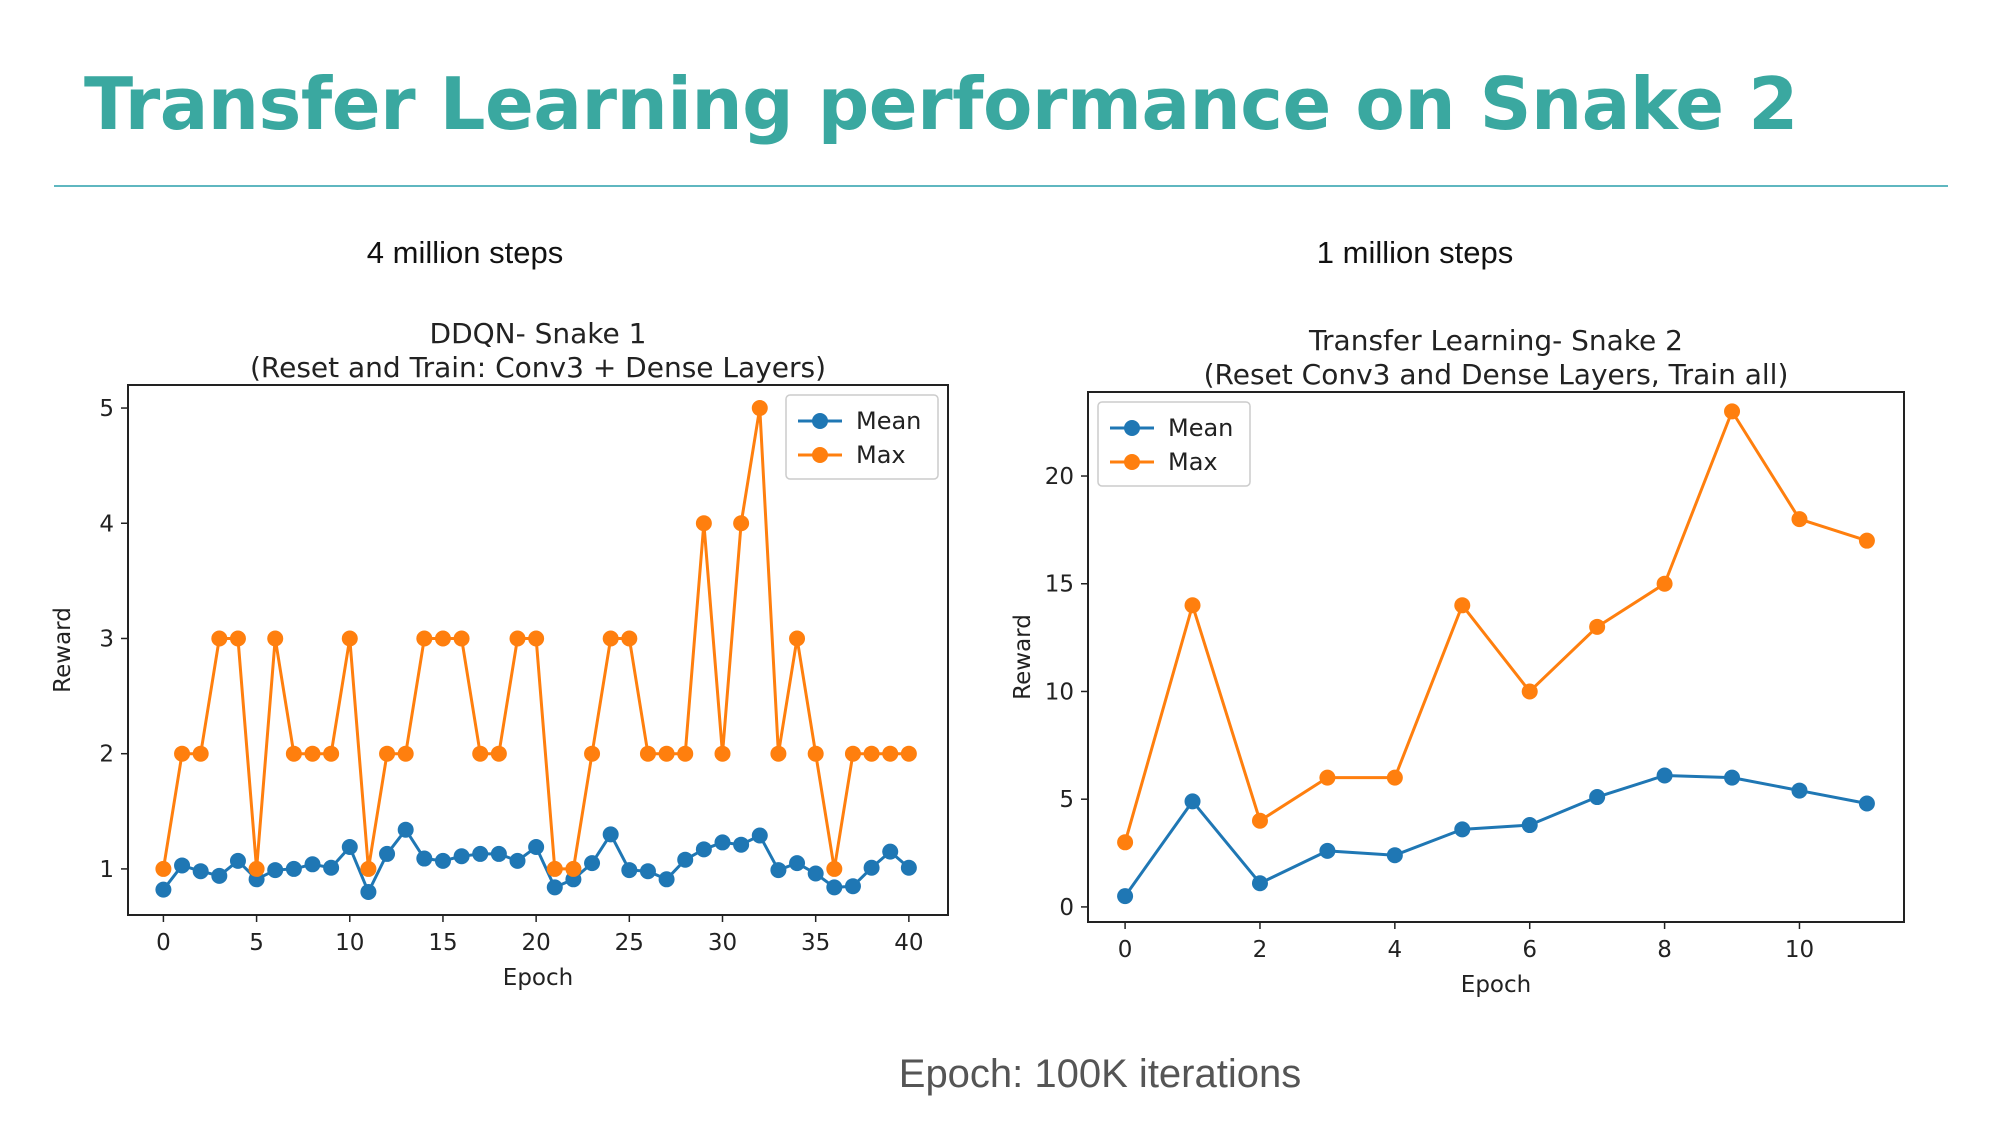 The width and height of the screenshot is (2000, 1125). Describe the element at coordinates (1495, 835) in the screenshot. I see `series-line-mean` at that location.